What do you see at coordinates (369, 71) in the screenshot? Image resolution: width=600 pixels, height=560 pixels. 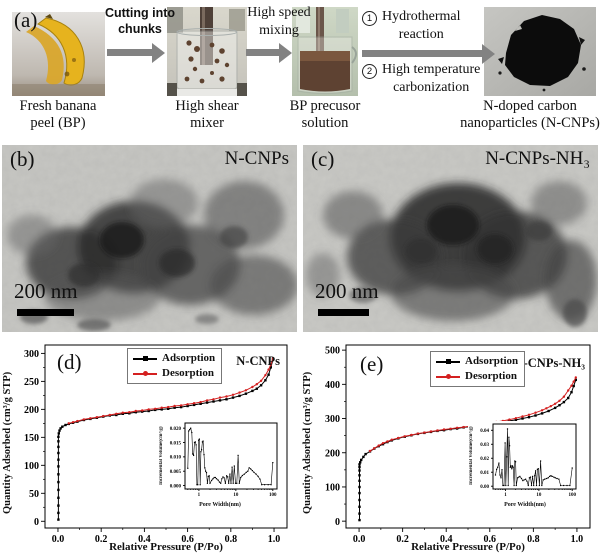 I see `circled-2-icon: 2` at bounding box center [369, 71].